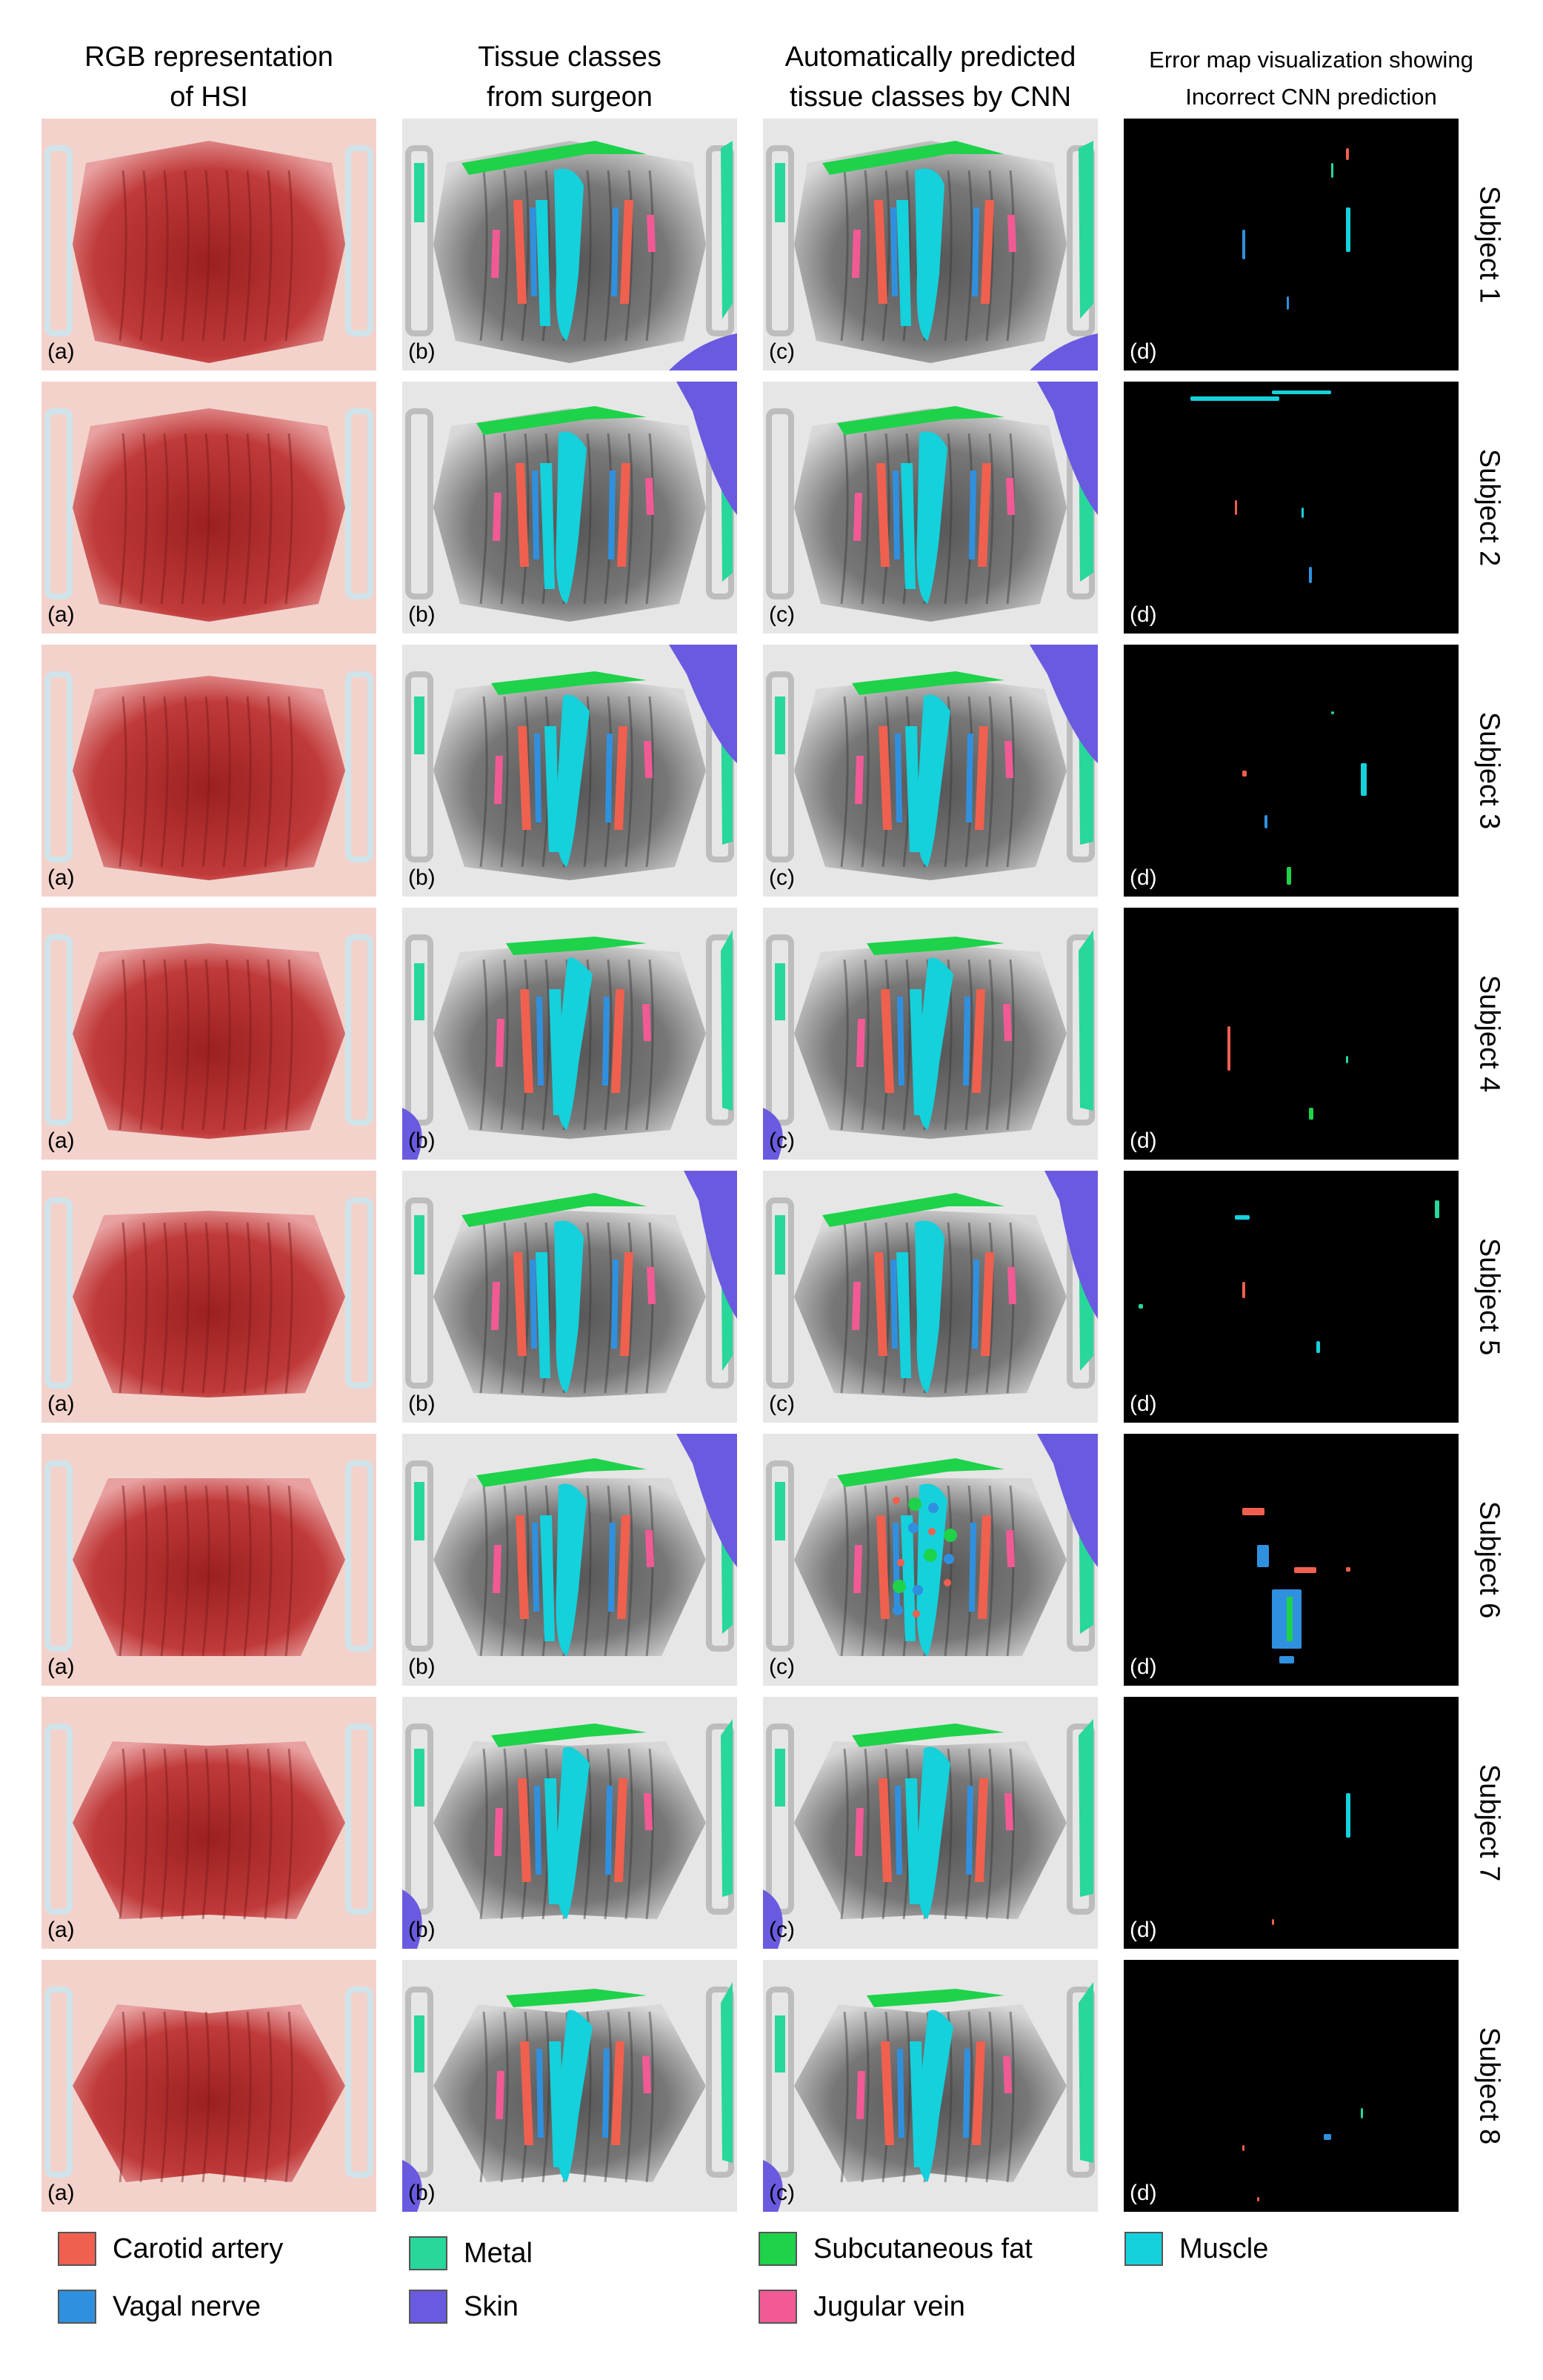 The width and height of the screenshot is (1543, 2380). What do you see at coordinates (930, 57) in the screenshot?
I see `column-header-cnn-line1: Automatically predicted` at bounding box center [930, 57].